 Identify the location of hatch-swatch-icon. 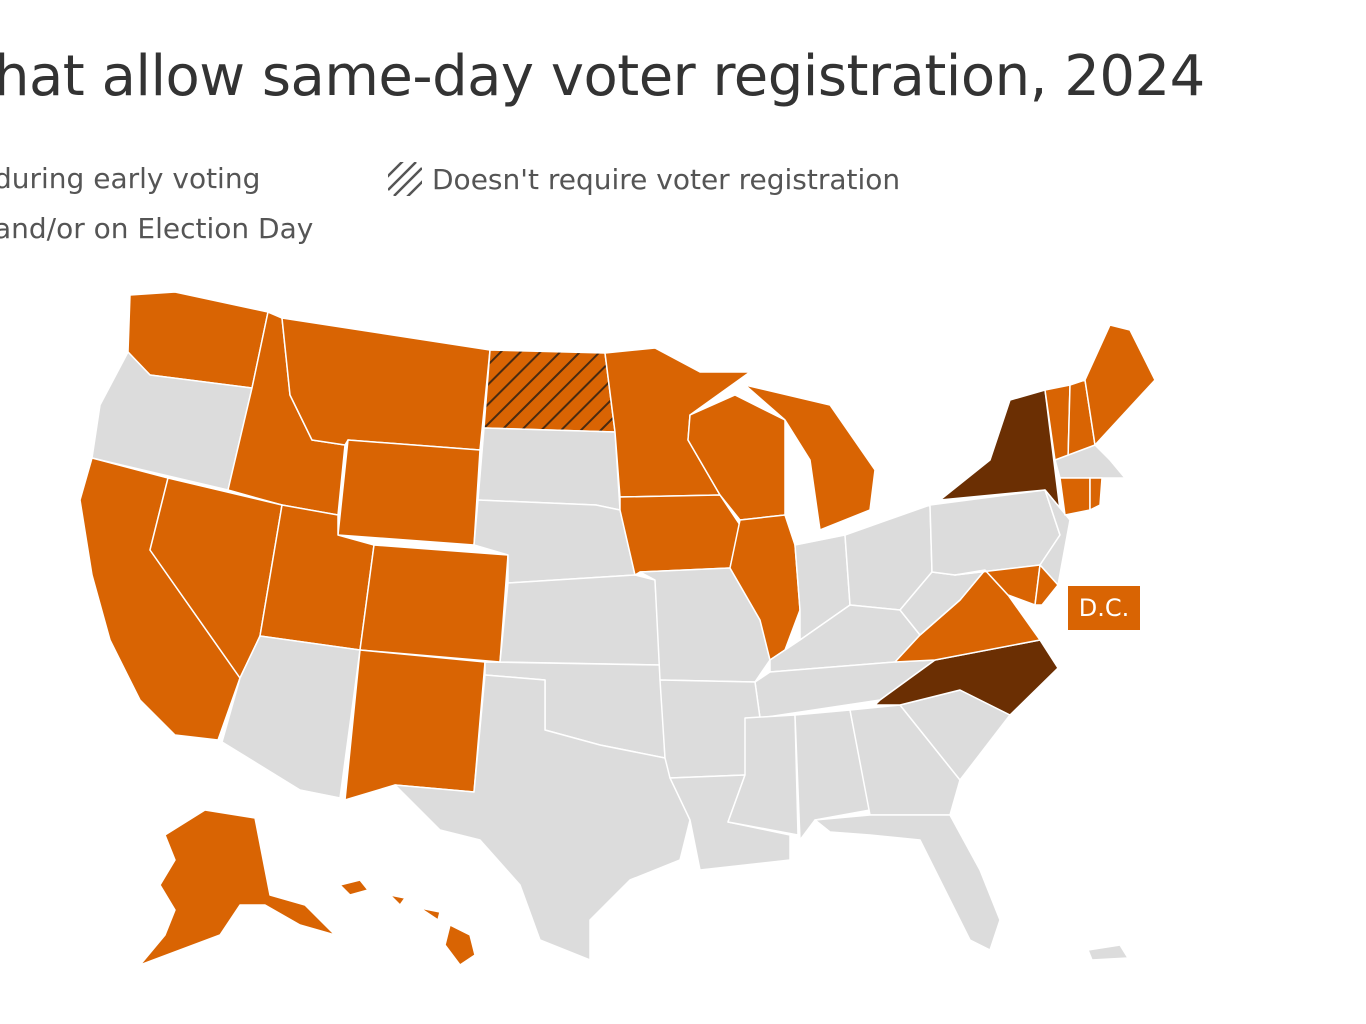
(405, 179).